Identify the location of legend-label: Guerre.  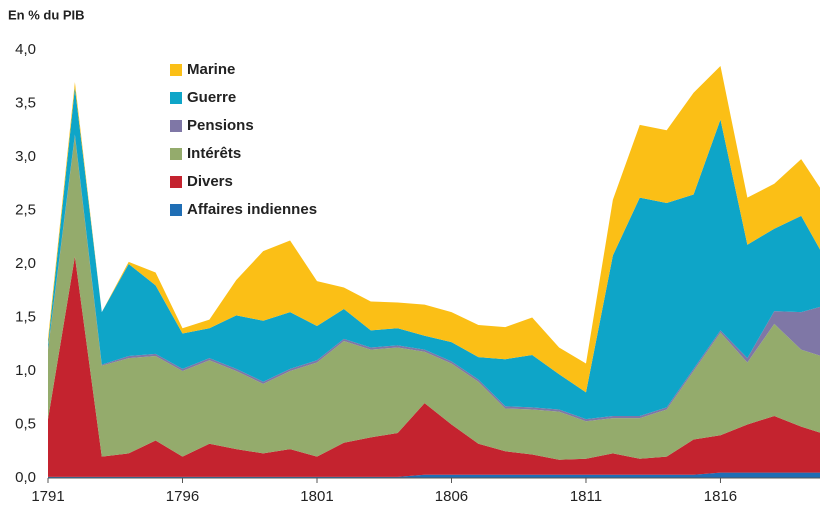
(211, 97).